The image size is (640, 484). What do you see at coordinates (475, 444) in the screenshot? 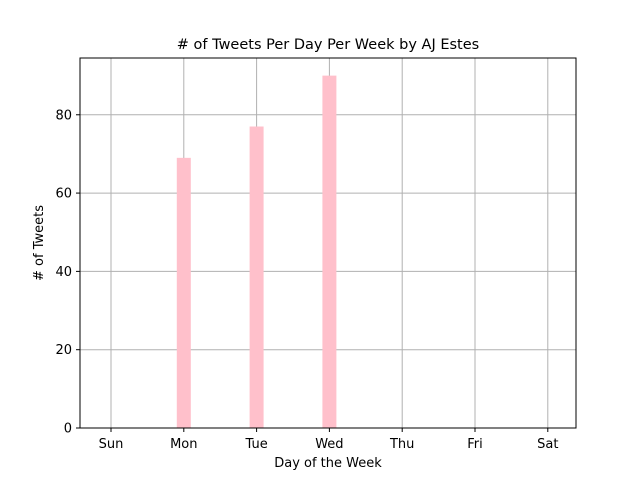
I see `x-tick-label: Fri` at bounding box center [475, 444].